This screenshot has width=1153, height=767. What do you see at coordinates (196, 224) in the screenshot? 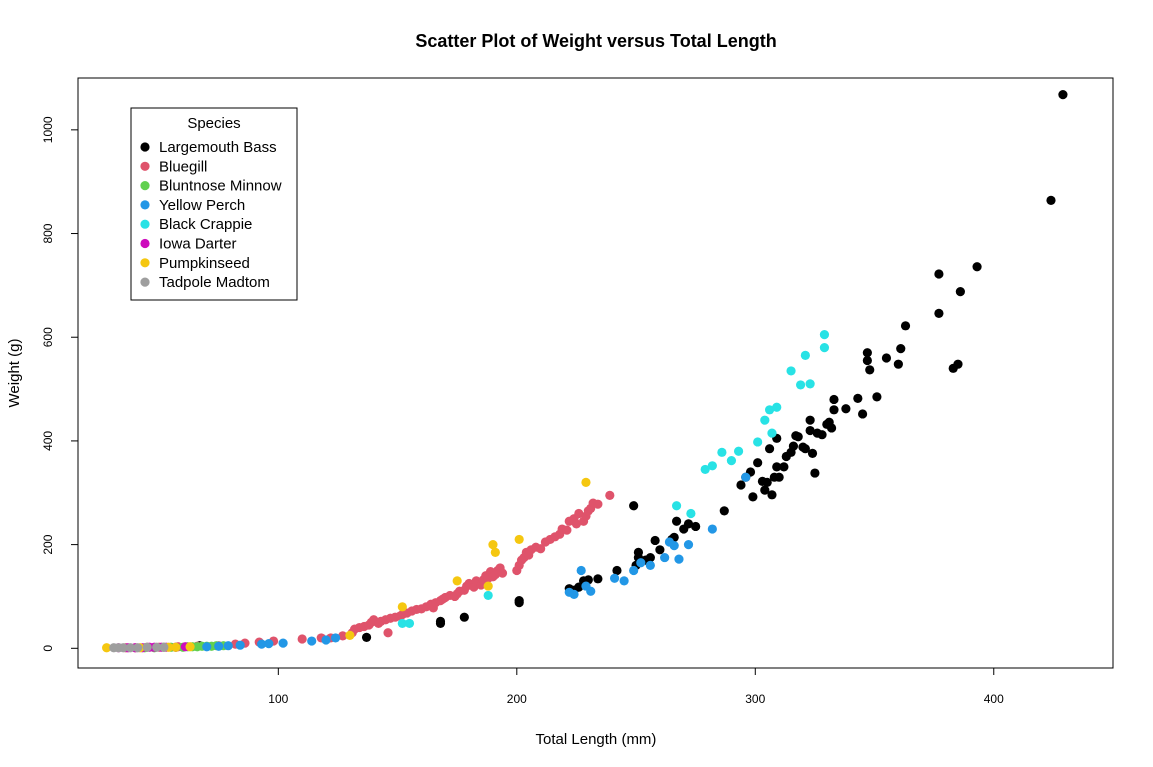
I see `legend-item-black-crappie: Black Crappie` at bounding box center [196, 224].